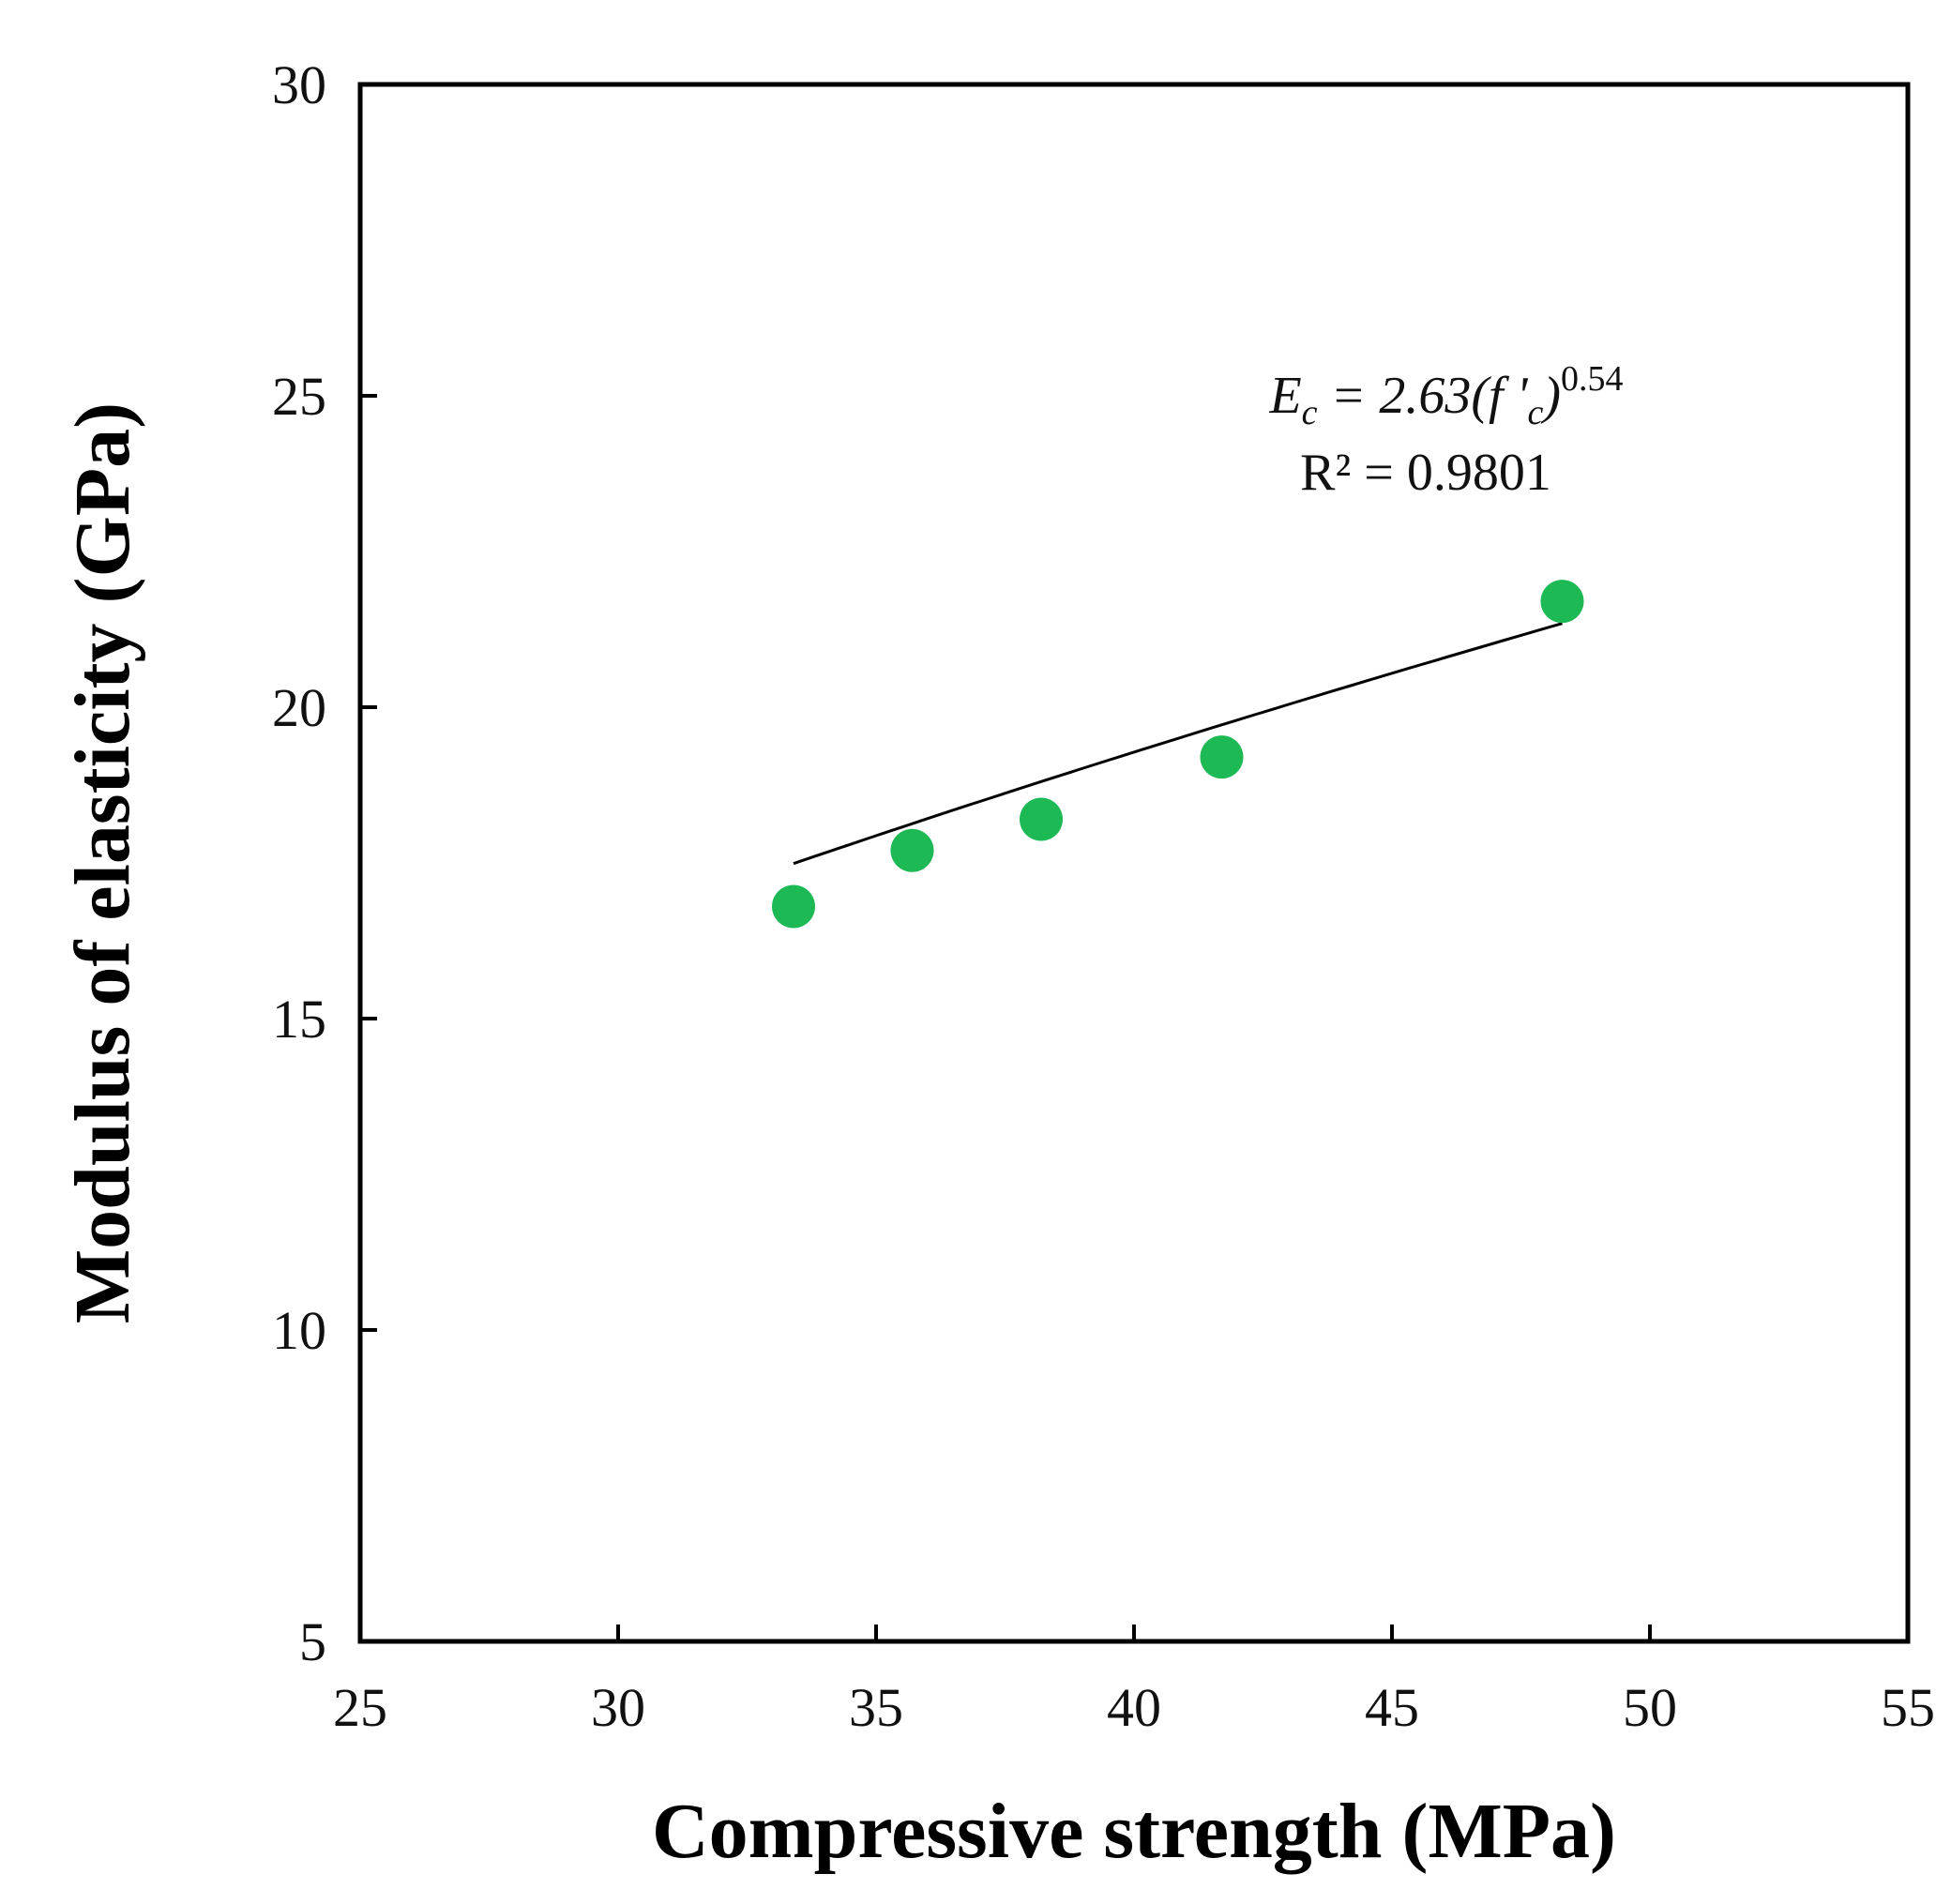 This screenshot has height=1904, width=1951. Describe the element at coordinates (1405, 396) in the screenshot. I see `equation-mid: = 2.63(` at that location.